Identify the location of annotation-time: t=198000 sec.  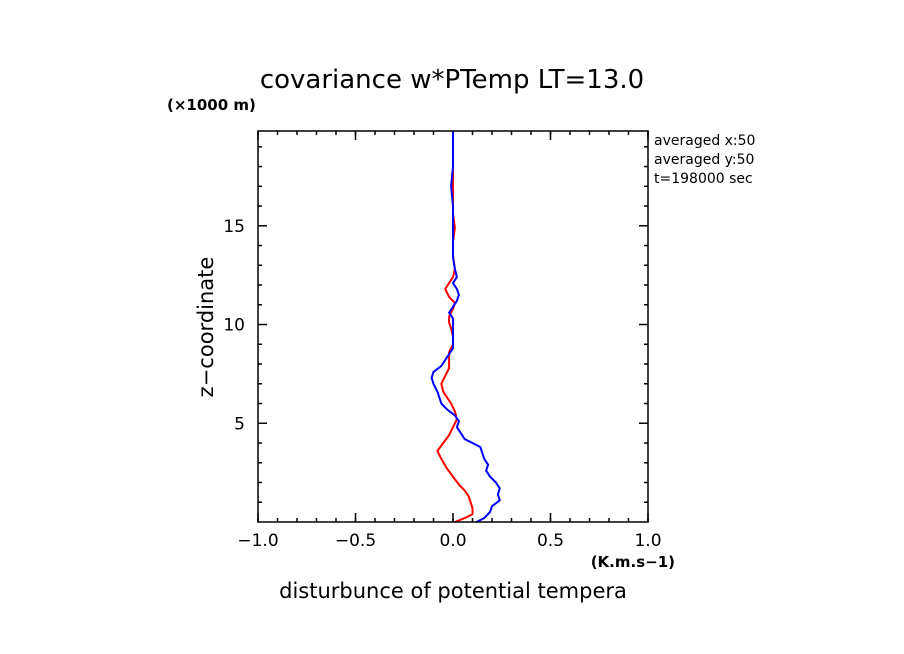
(703, 179).